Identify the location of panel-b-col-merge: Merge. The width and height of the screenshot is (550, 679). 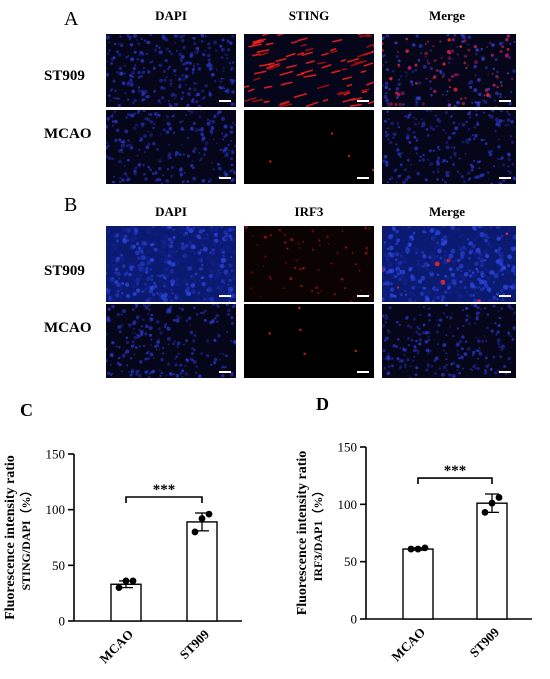
(447, 211).